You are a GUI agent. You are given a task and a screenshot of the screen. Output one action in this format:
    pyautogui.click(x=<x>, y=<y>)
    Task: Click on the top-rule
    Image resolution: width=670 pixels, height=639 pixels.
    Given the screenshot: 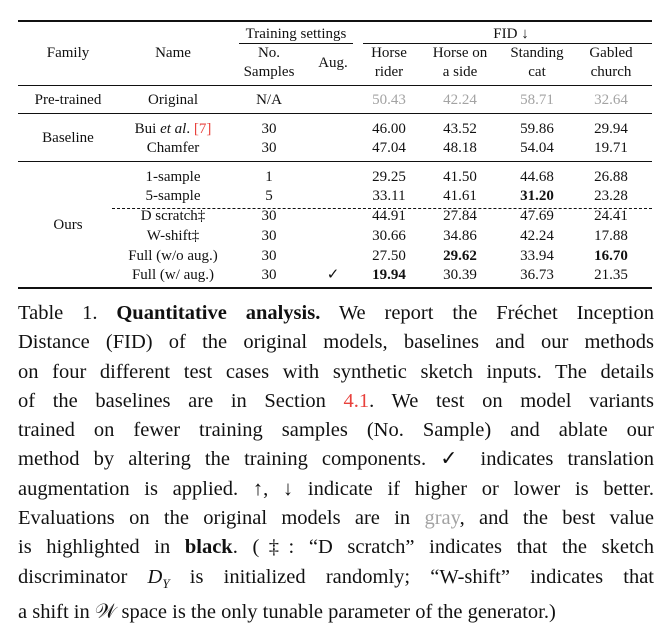 What is the action you would take?
    pyautogui.click(x=335, y=21)
    